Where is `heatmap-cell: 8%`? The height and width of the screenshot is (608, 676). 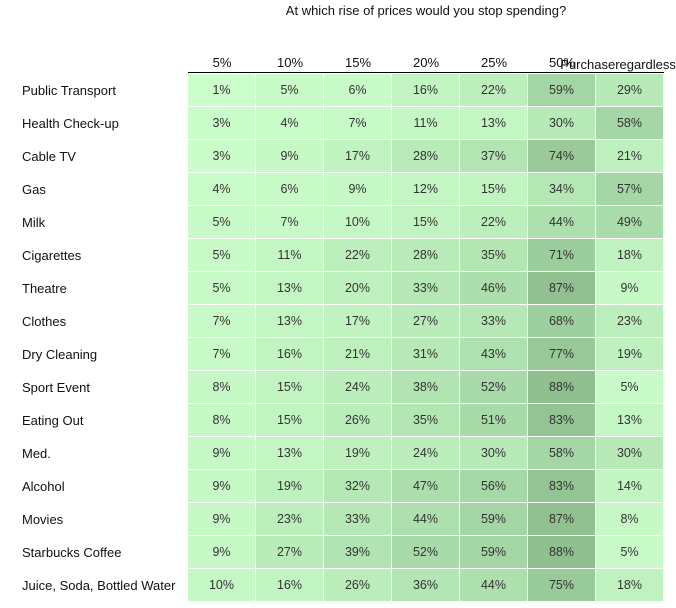 heatmap-cell: 8% is located at coordinates (629, 519).